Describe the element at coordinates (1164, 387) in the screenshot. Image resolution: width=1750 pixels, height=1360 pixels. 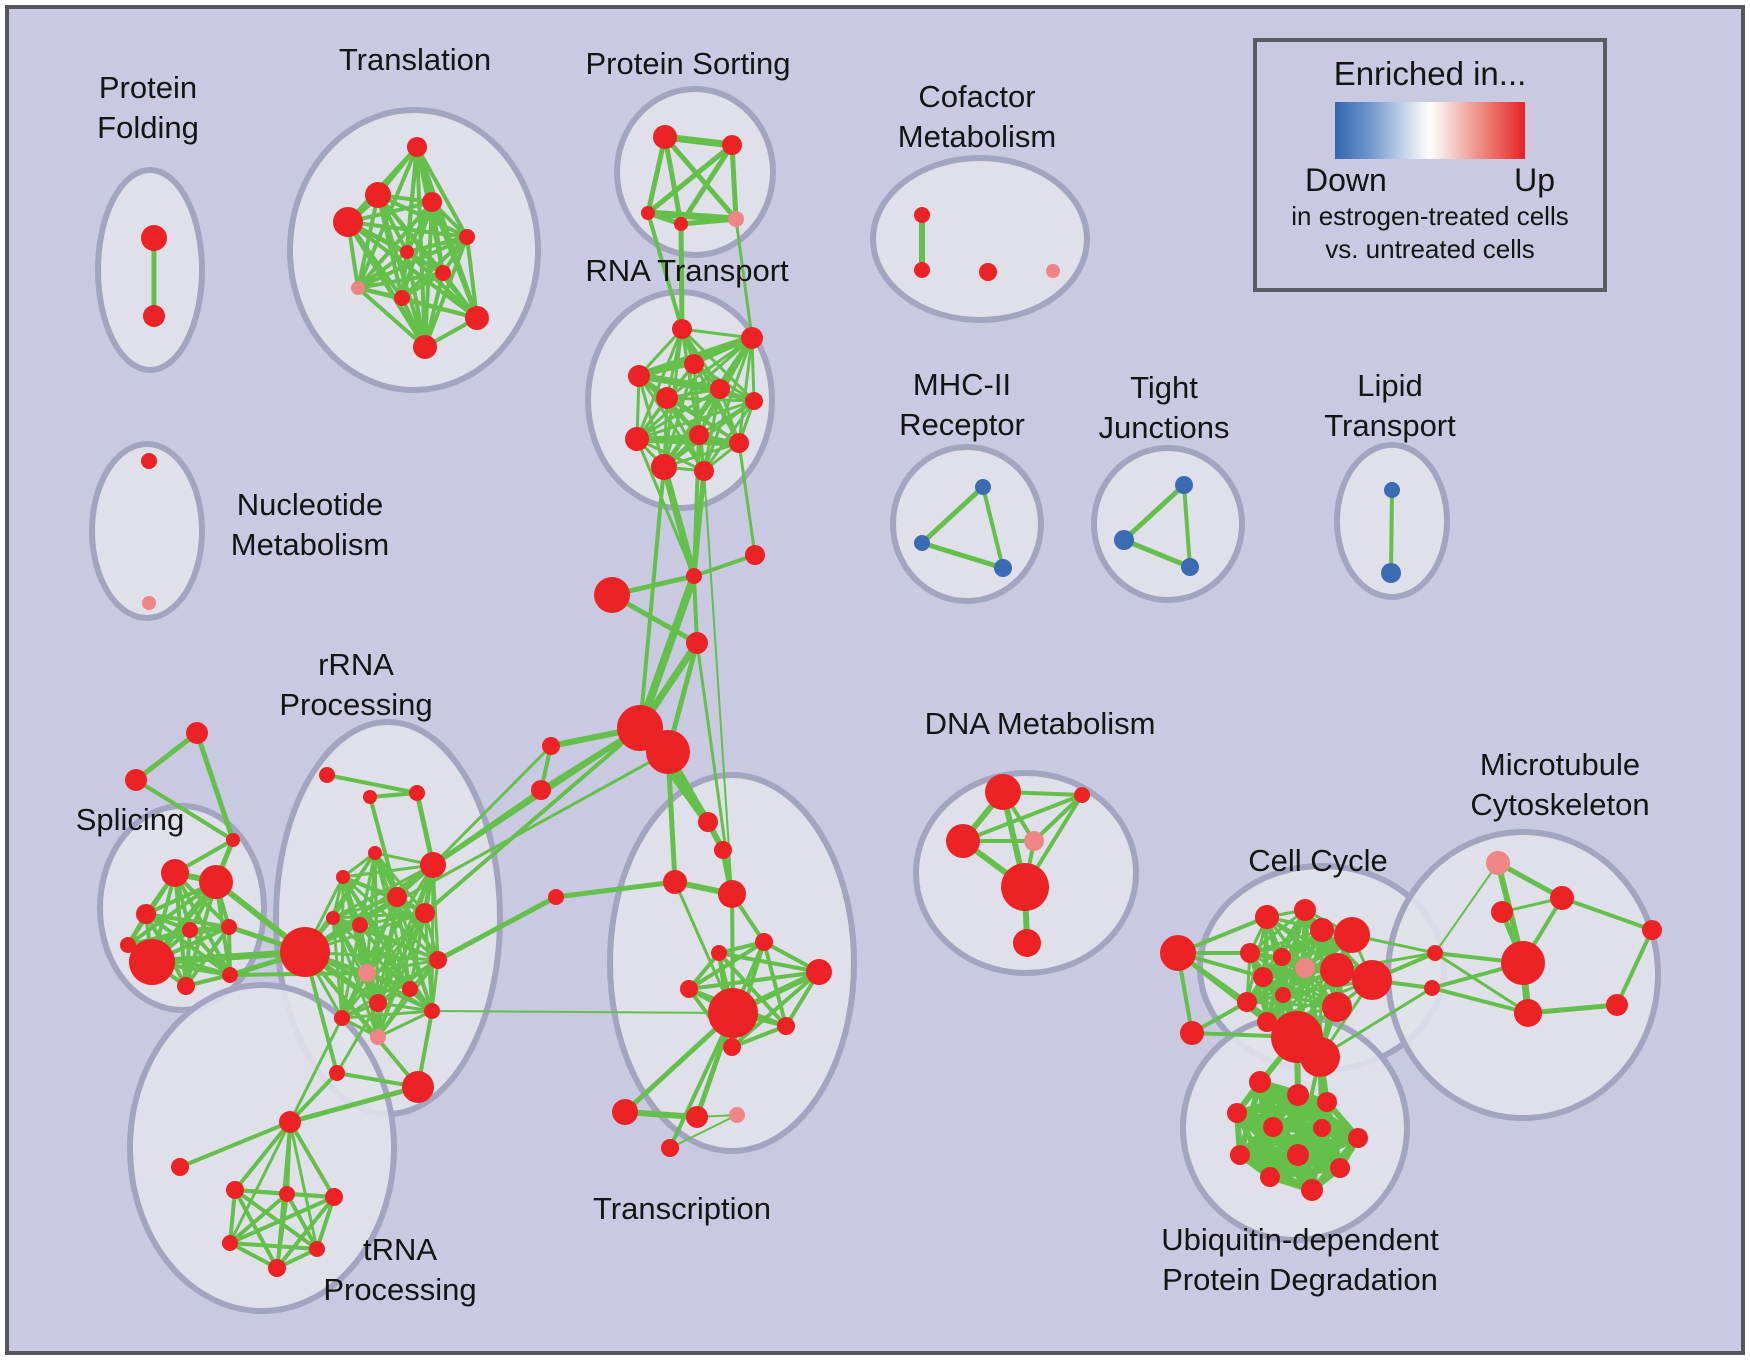
I see `tight_junctions-label: Tight` at that location.